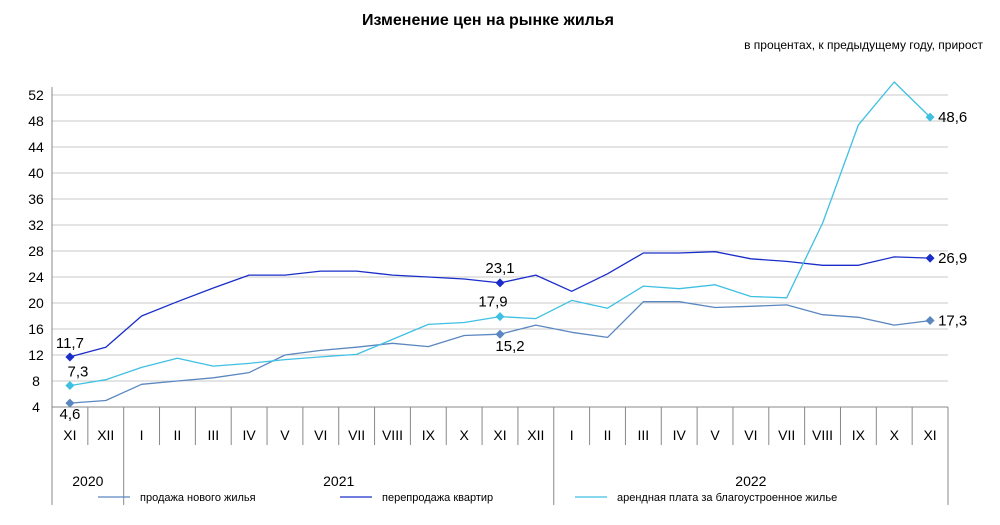 Image resolution: width=1000 pixels, height=525 pixels. Describe the element at coordinates (36, 329) in the screenshot. I see `y-tick-label: 16` at that location.